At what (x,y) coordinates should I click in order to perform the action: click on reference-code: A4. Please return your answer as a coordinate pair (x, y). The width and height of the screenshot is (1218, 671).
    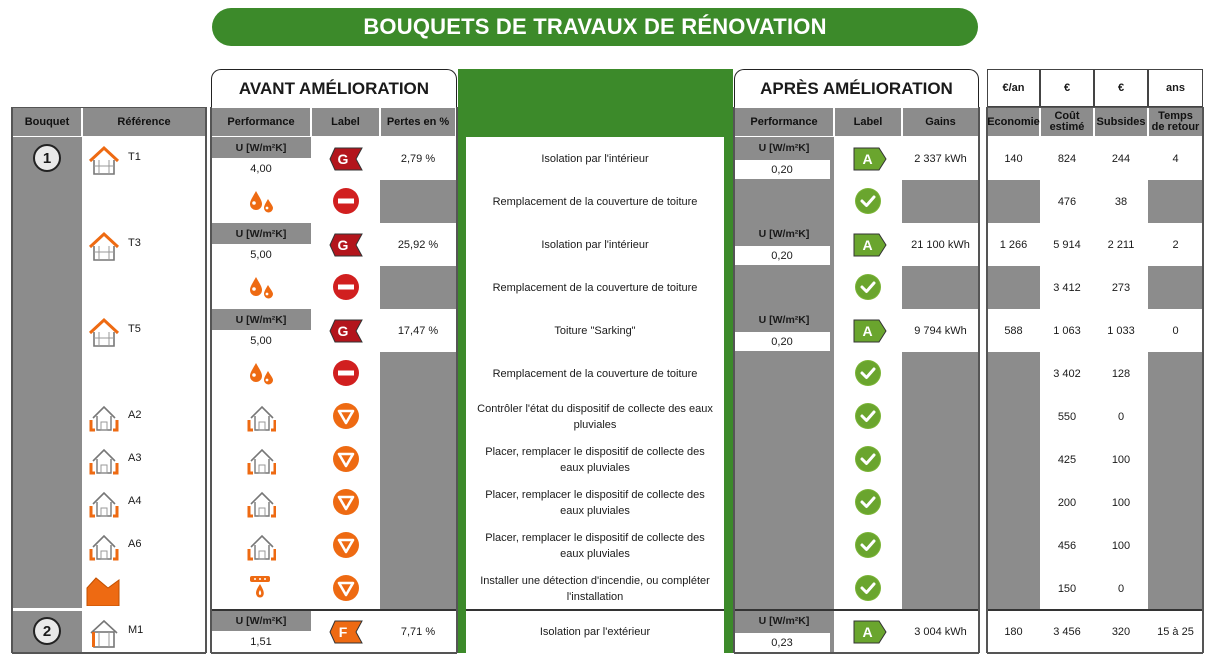
    Looking at the image, I should click on (135, 501).